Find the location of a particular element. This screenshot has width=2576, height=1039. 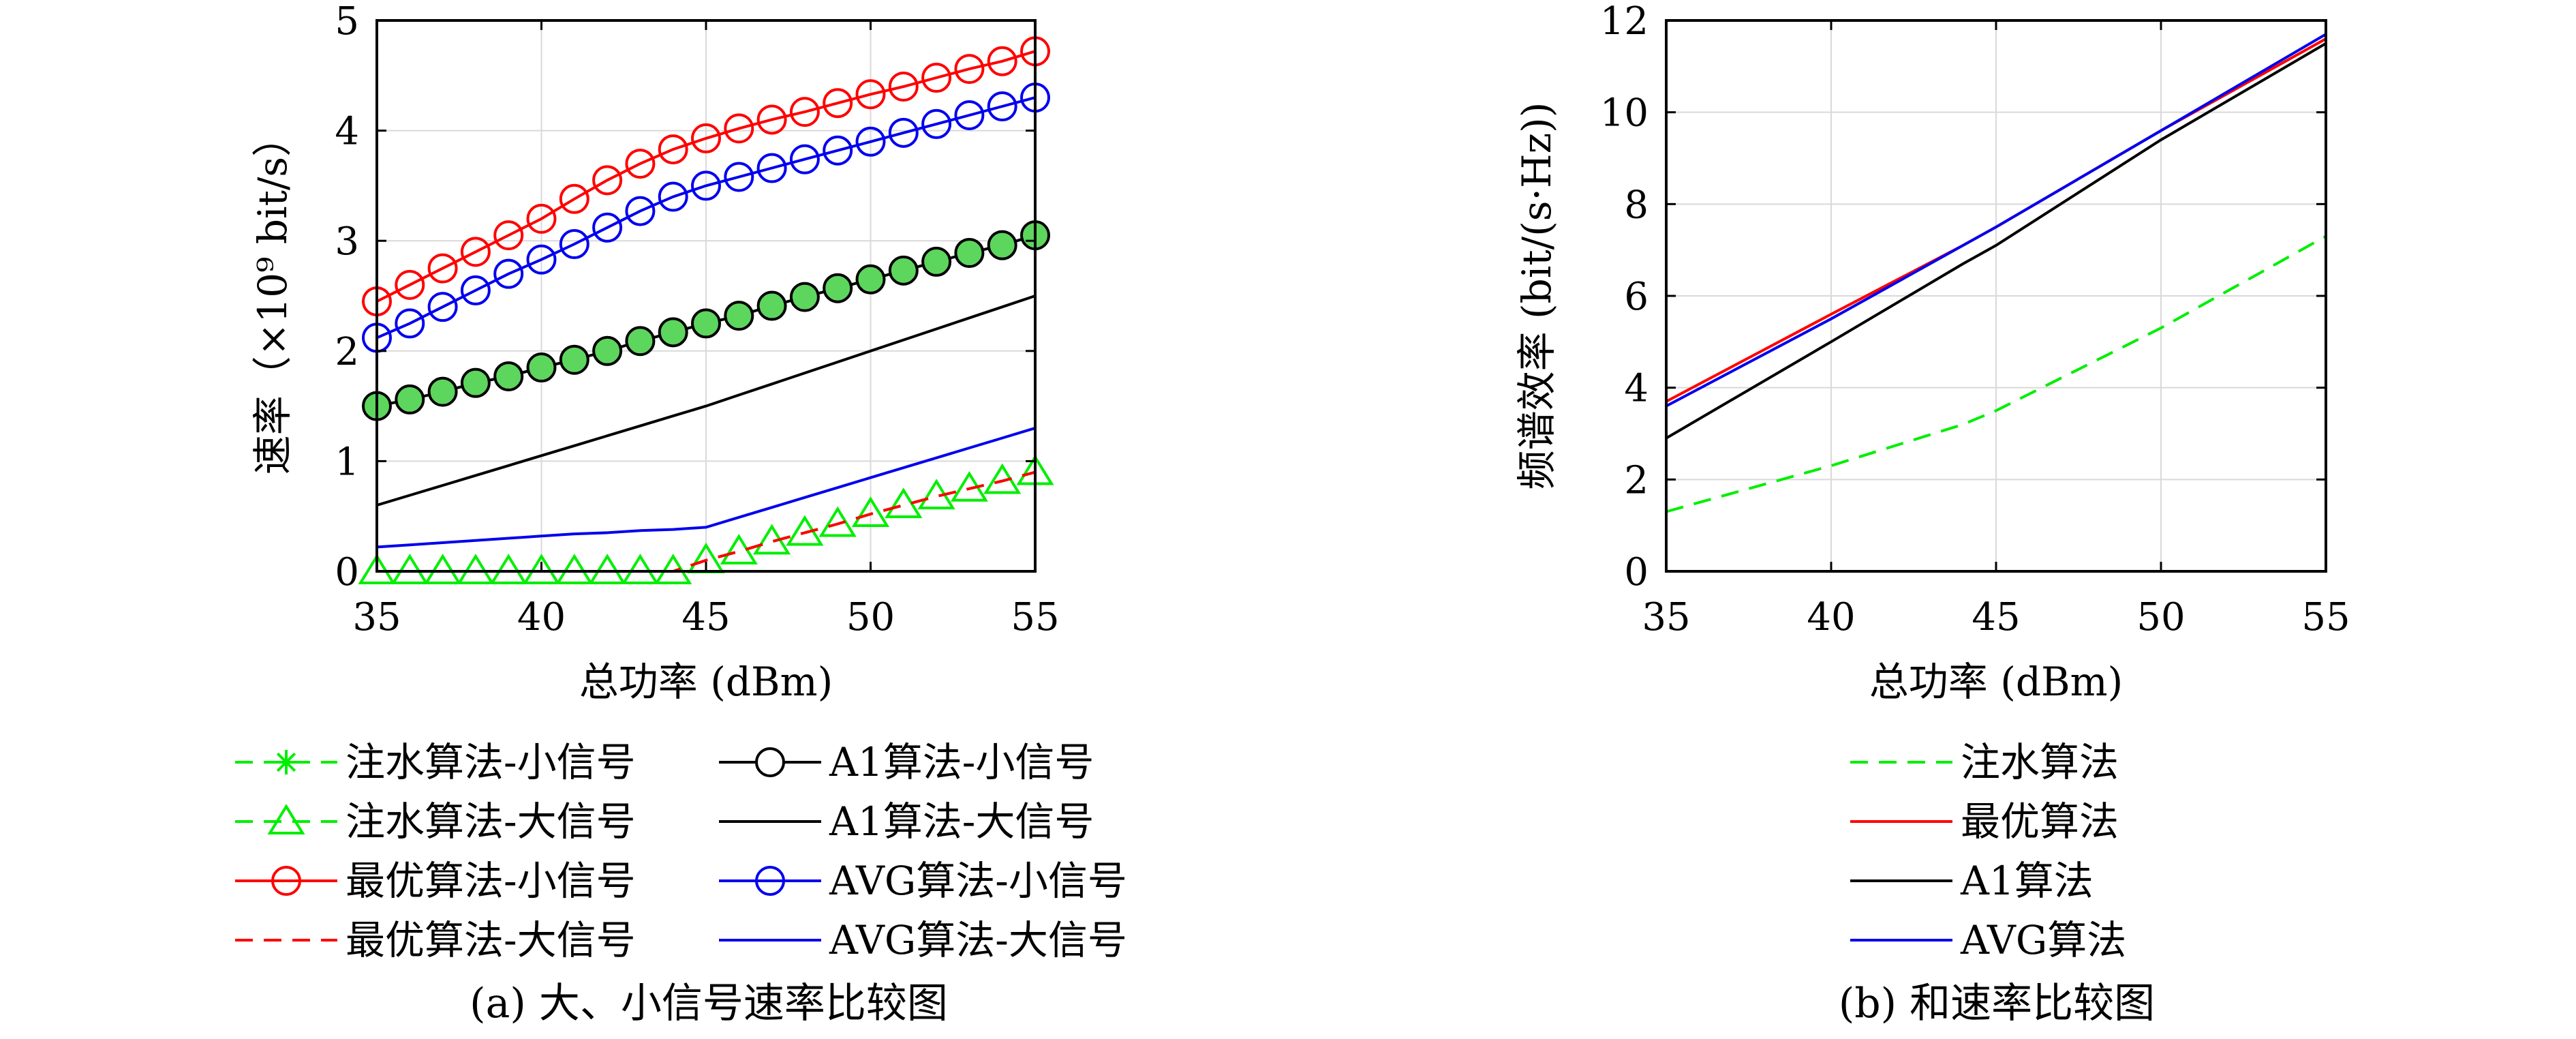

series is located at coordinates (706, 310).